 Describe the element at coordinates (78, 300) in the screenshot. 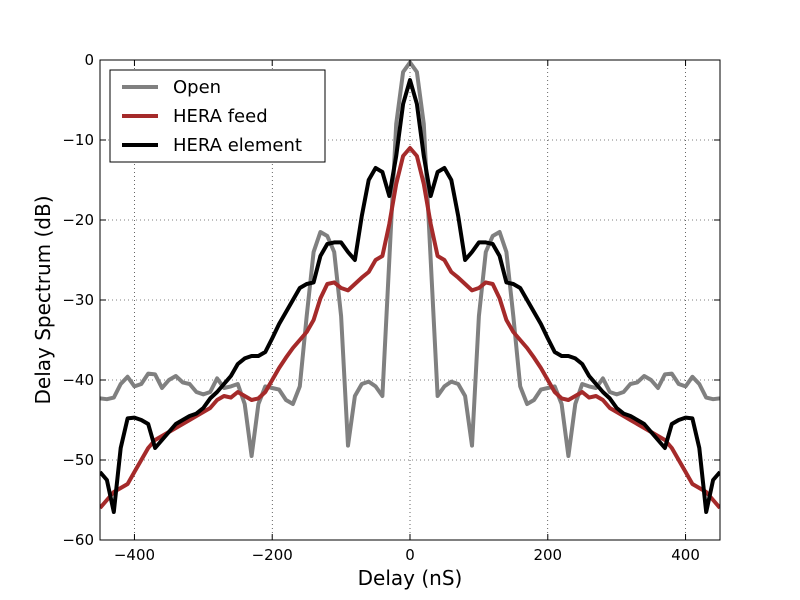

I see `y-tick-label: −30` at that location.